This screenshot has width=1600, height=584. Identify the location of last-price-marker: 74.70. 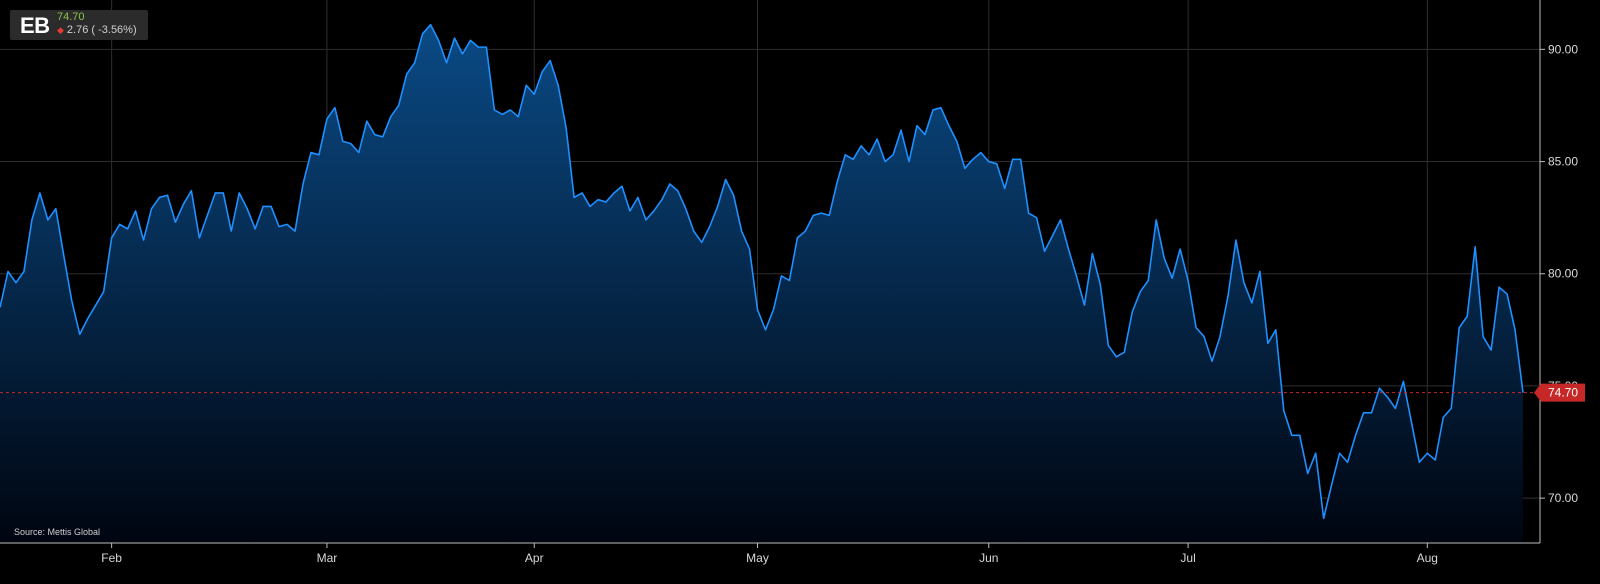
(1559, 392).